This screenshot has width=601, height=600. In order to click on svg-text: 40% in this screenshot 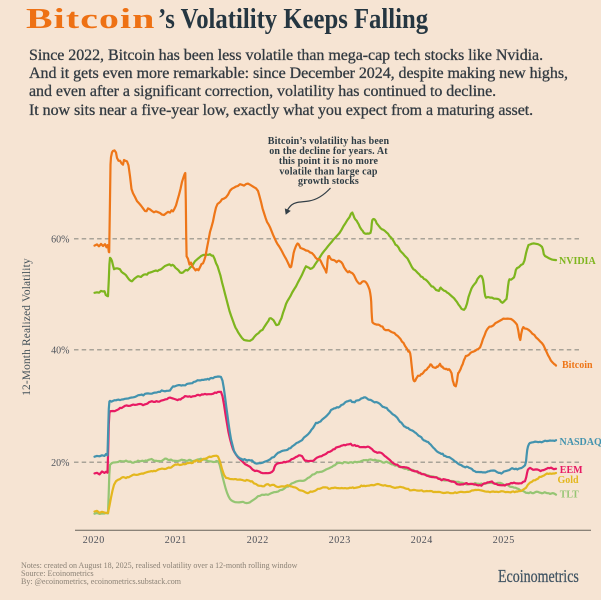, I will do `click(60, 351)`.